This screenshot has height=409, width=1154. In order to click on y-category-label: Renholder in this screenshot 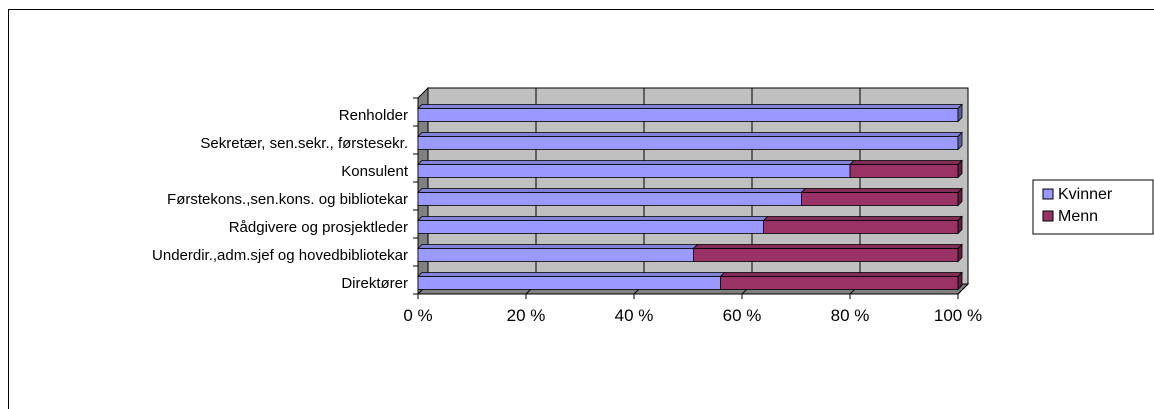, I will do `click(373, 115)`.